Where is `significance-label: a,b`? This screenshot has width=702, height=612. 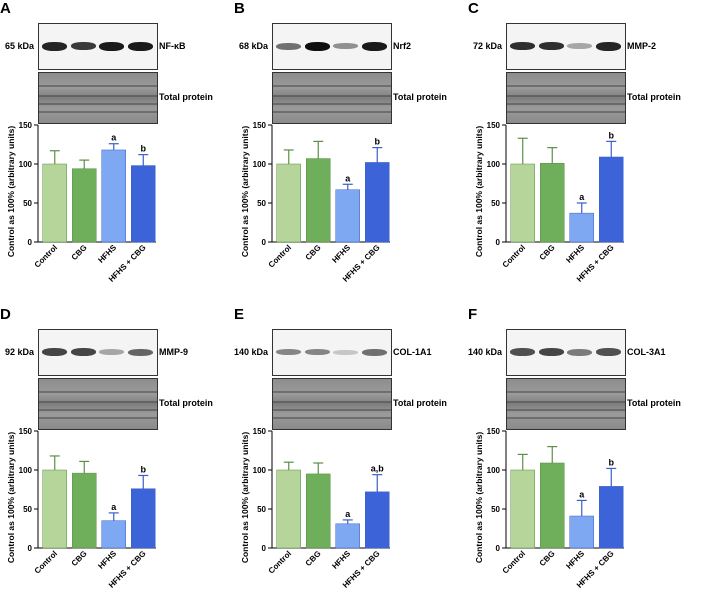
significance-label: a,b is located at coordinates (378, 469).